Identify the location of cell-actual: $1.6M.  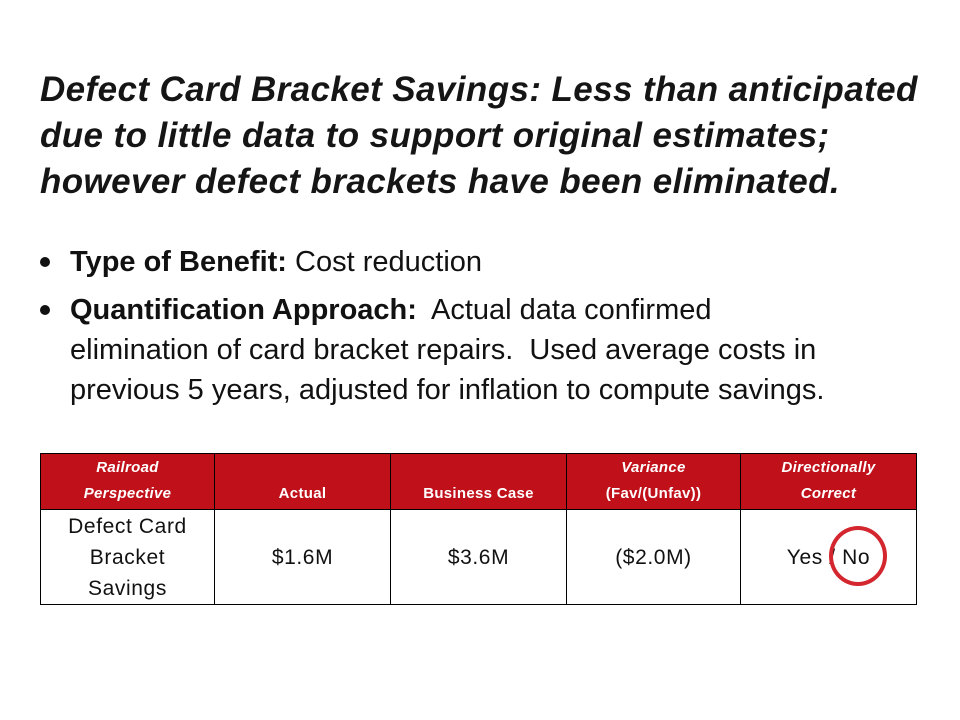
(302, 557).